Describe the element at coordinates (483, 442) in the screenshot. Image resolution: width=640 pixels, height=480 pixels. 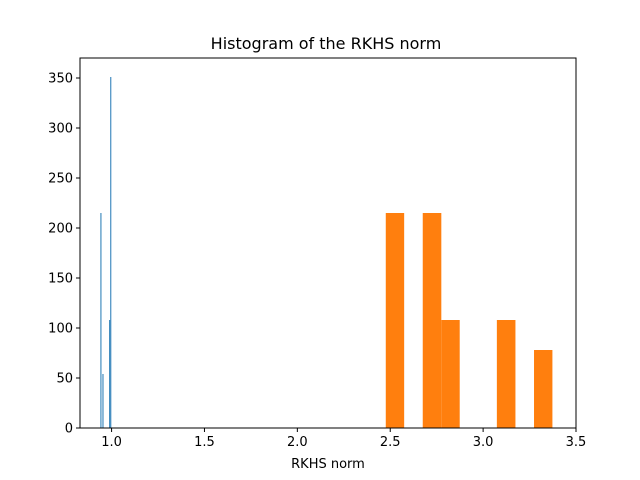
I see `x-tick-label: 3.0` at that location.